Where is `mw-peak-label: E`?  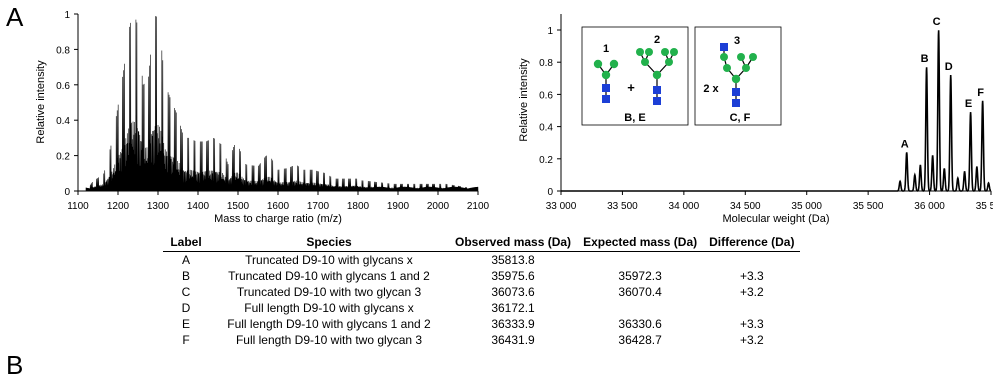
mw-peak-label: E is located at coordinates (968, 104).